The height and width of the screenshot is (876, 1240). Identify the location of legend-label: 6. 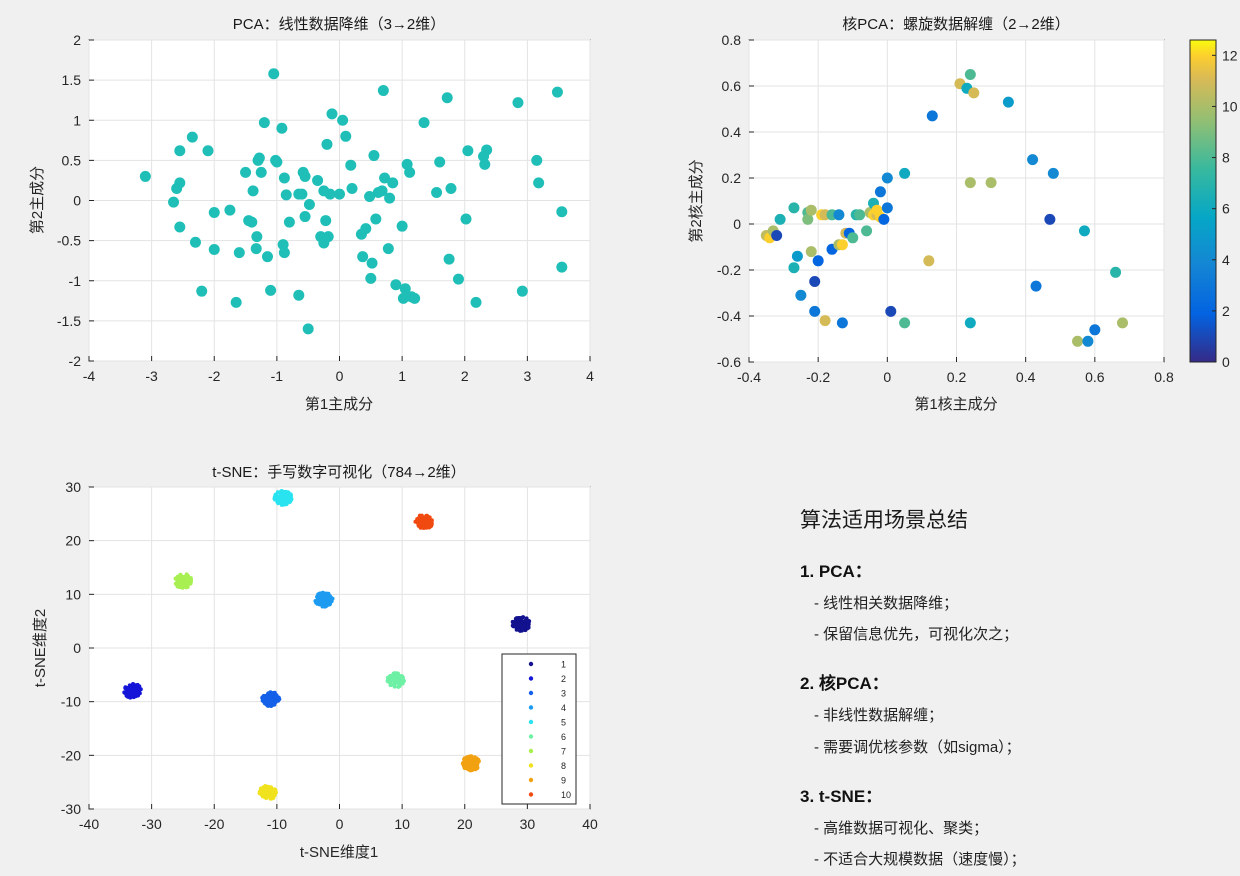
(563, 737).